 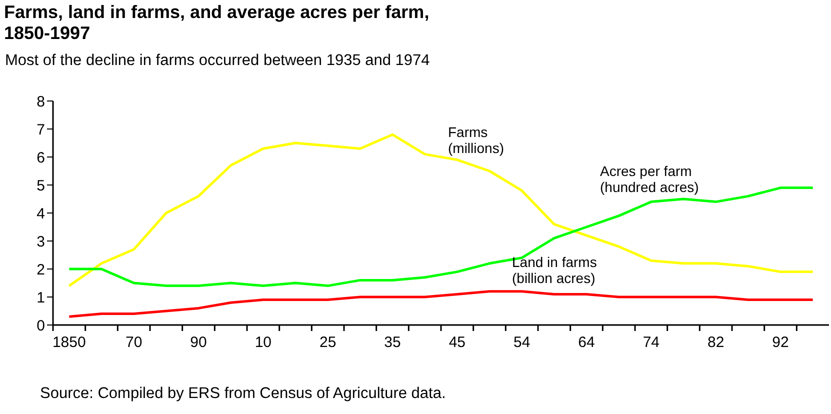 I want to click on chart-title: Farms, land in farms, and average acres per farm, 1850-1997, so click(x=217, y=23).